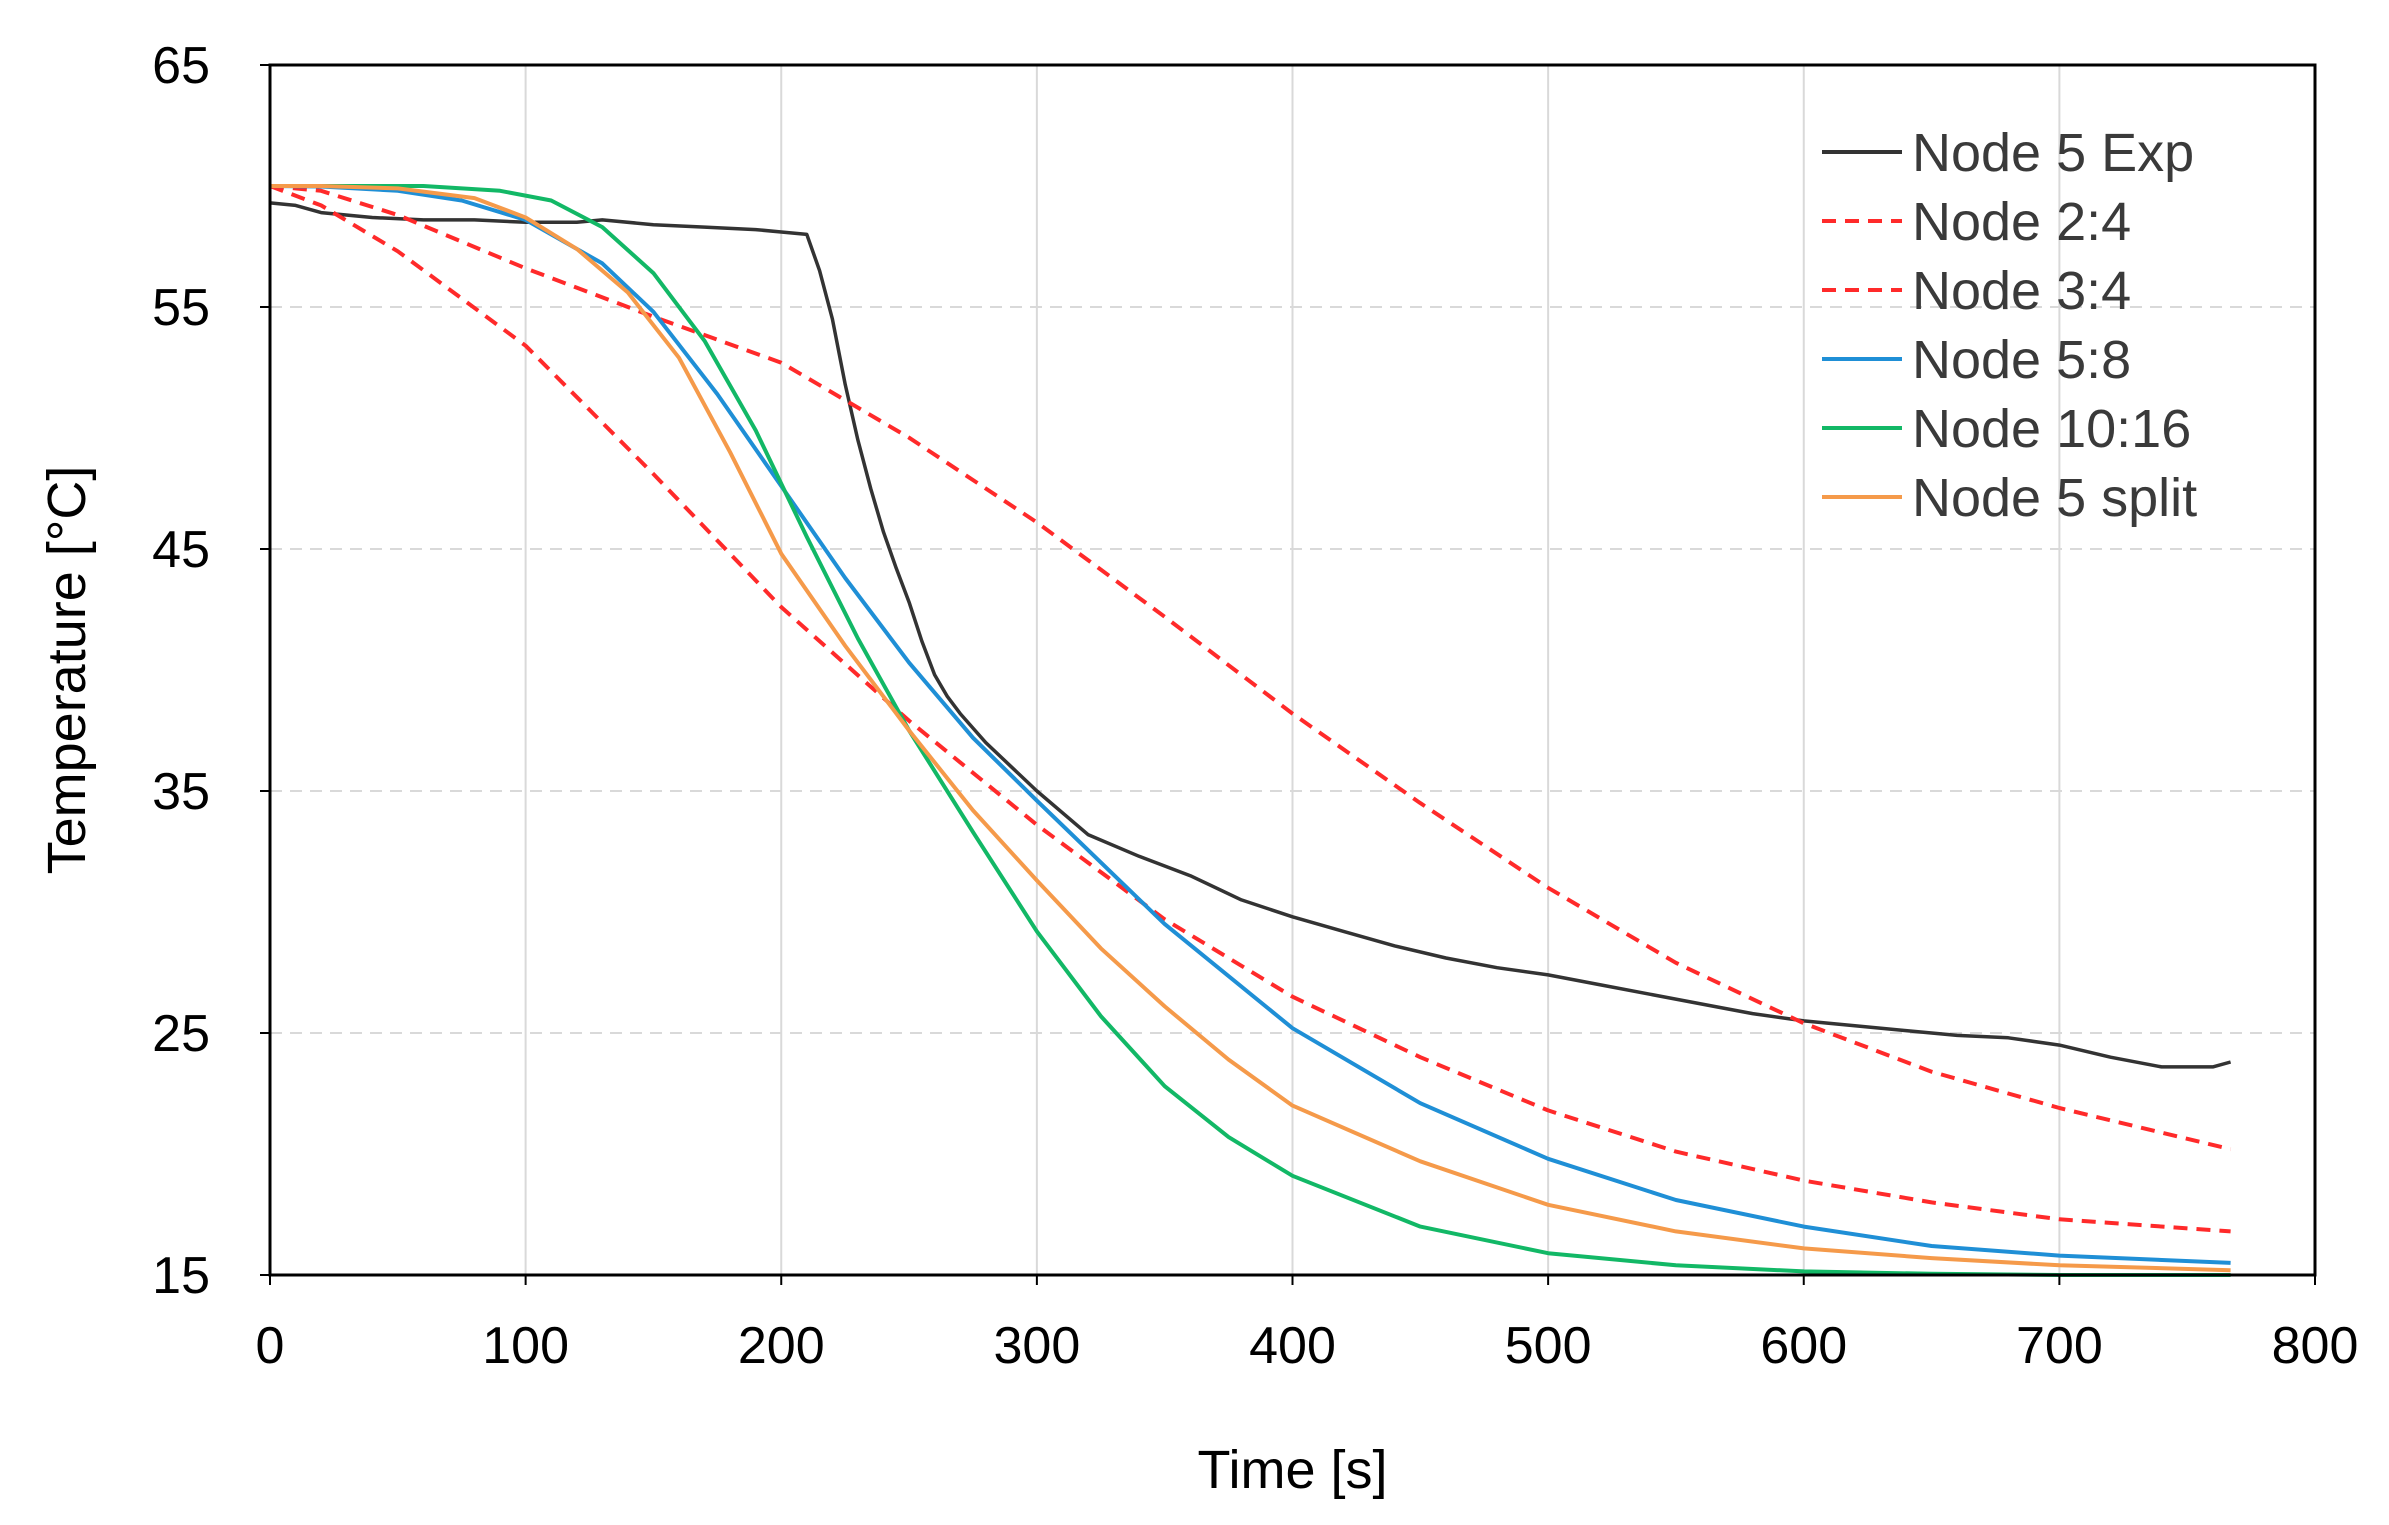  Describe the element at coordinates (2053, 153) in the screenshot. I see `legend-label-node-5-exp: Node 5 Exp` at that location.